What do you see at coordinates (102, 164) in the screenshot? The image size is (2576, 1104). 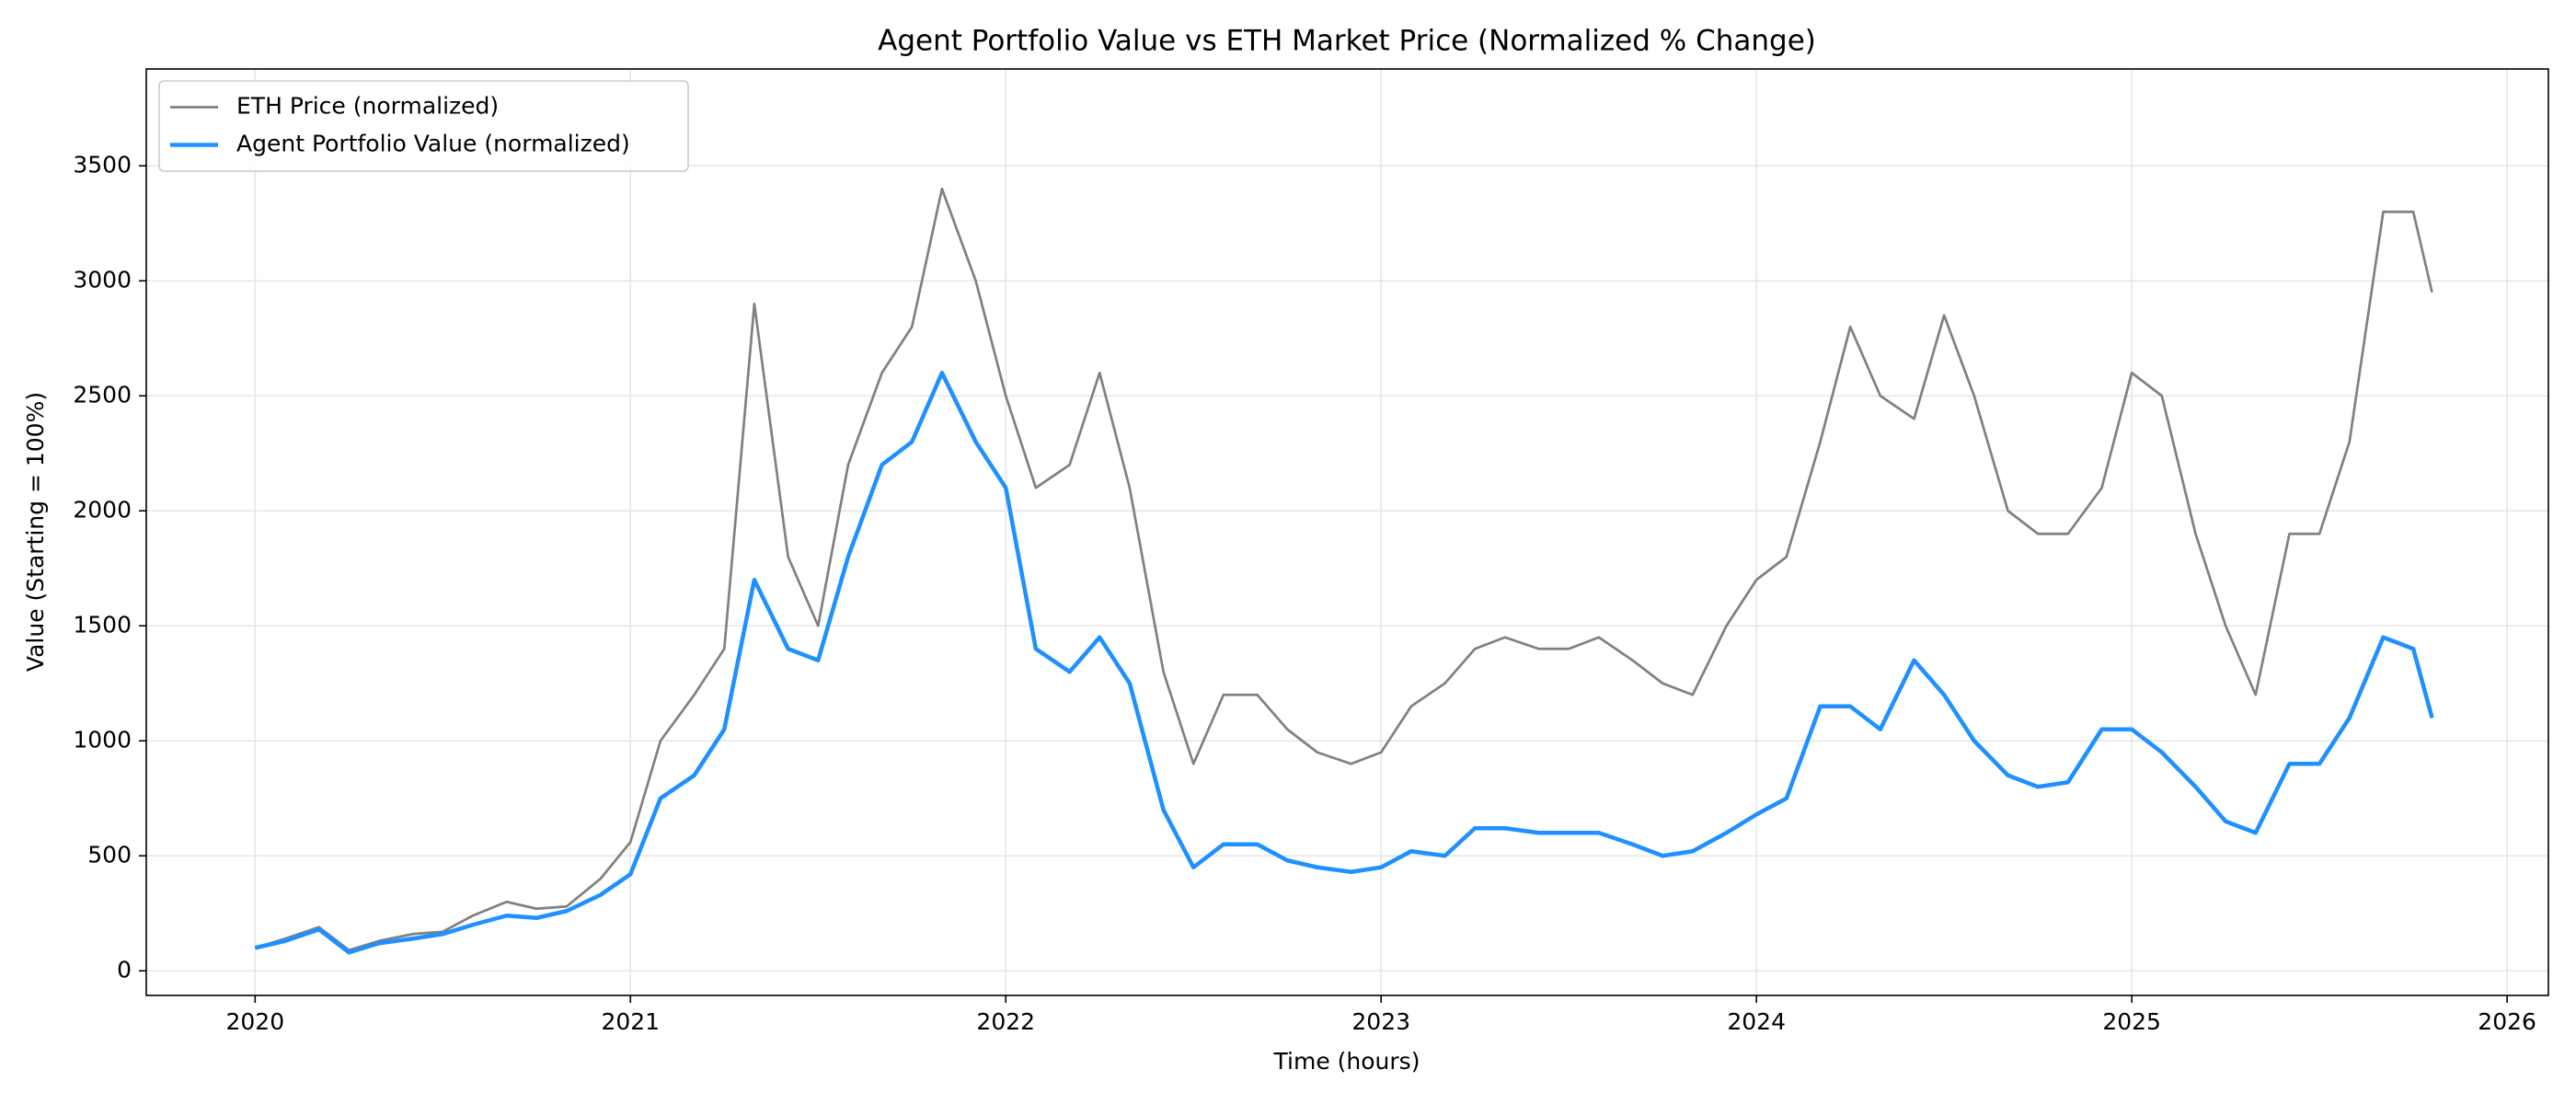 I see `y-tick-label: 3500` at bounding box center [102, 164].